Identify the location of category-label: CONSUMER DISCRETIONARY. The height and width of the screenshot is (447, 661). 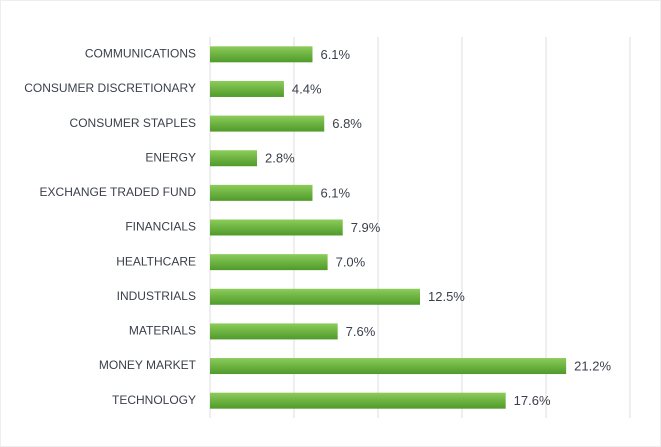
(110, 88).